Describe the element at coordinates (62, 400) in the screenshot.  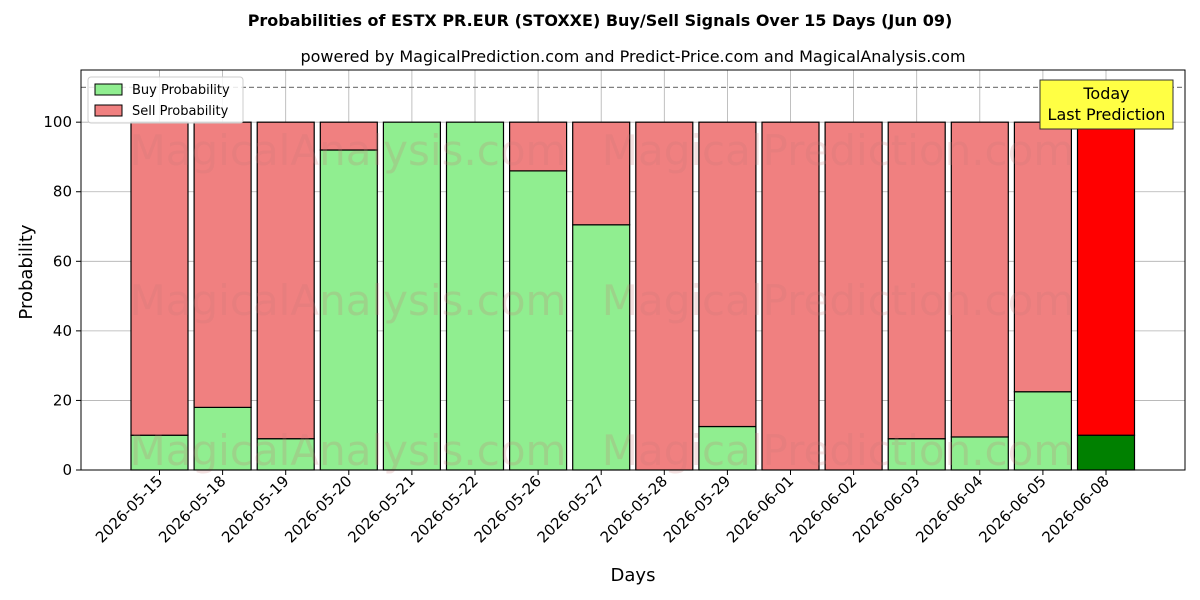
I see `y-tick-label-1: 20` at that location.